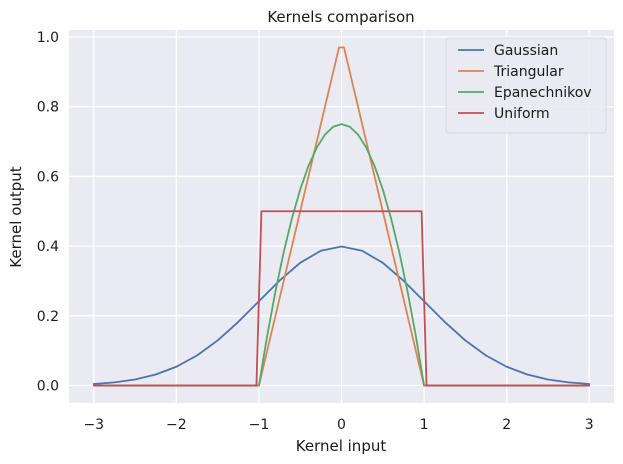 The width and height of the screenshot is (623, 464). What do you see at coordinates (259, 425) in the screenshot?
I see `x-tick-label: −1` at bounding box center [259, 425].